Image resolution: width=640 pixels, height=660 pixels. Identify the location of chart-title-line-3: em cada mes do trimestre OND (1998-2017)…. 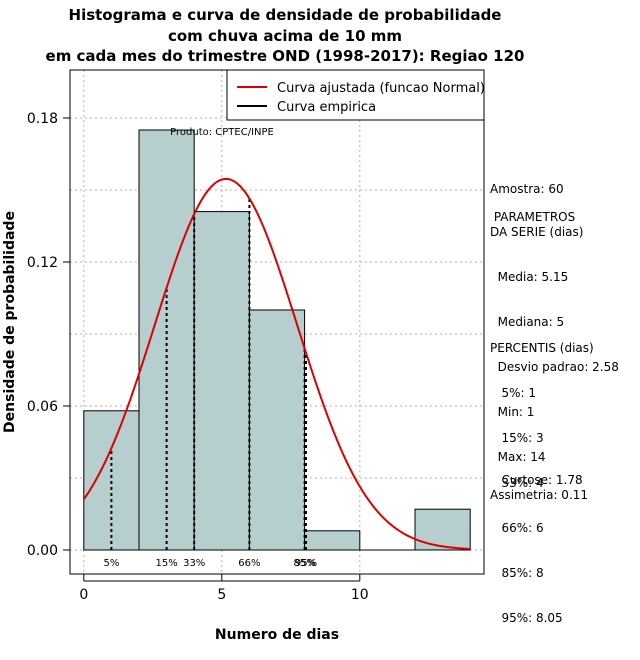
(285, 56).